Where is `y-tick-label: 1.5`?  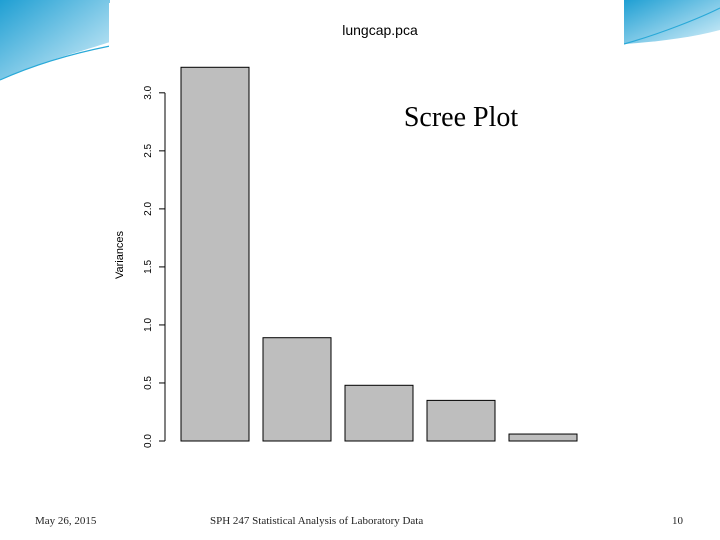
y-tick-label: 1.5 is located at coordinates (148, 267).